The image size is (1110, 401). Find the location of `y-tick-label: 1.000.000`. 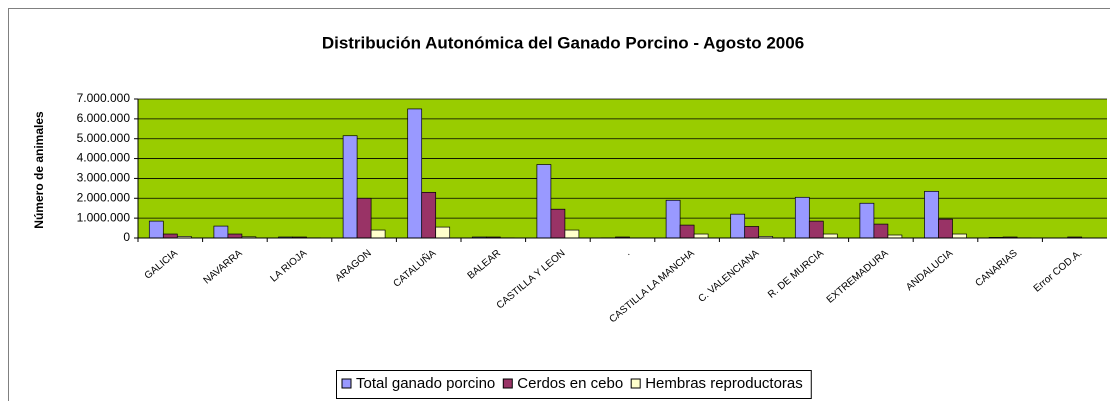

y-tick-label: 1.000.000 is located at coordinates (104, 217).